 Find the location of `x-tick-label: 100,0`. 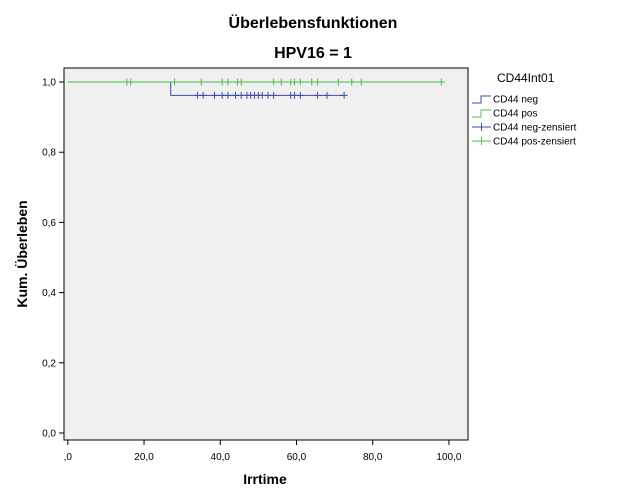

x-tick-label: 100,0 is located at coordinates (448, 457).